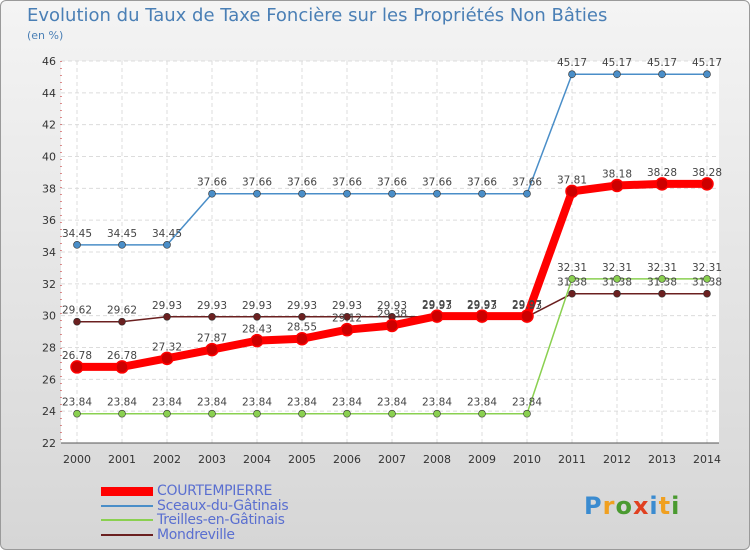 The height and width of the screenshot is (550, 750). Describe the element at coordinates (665, 506) in the screenshot. I see `logo-letter: t` at that location.